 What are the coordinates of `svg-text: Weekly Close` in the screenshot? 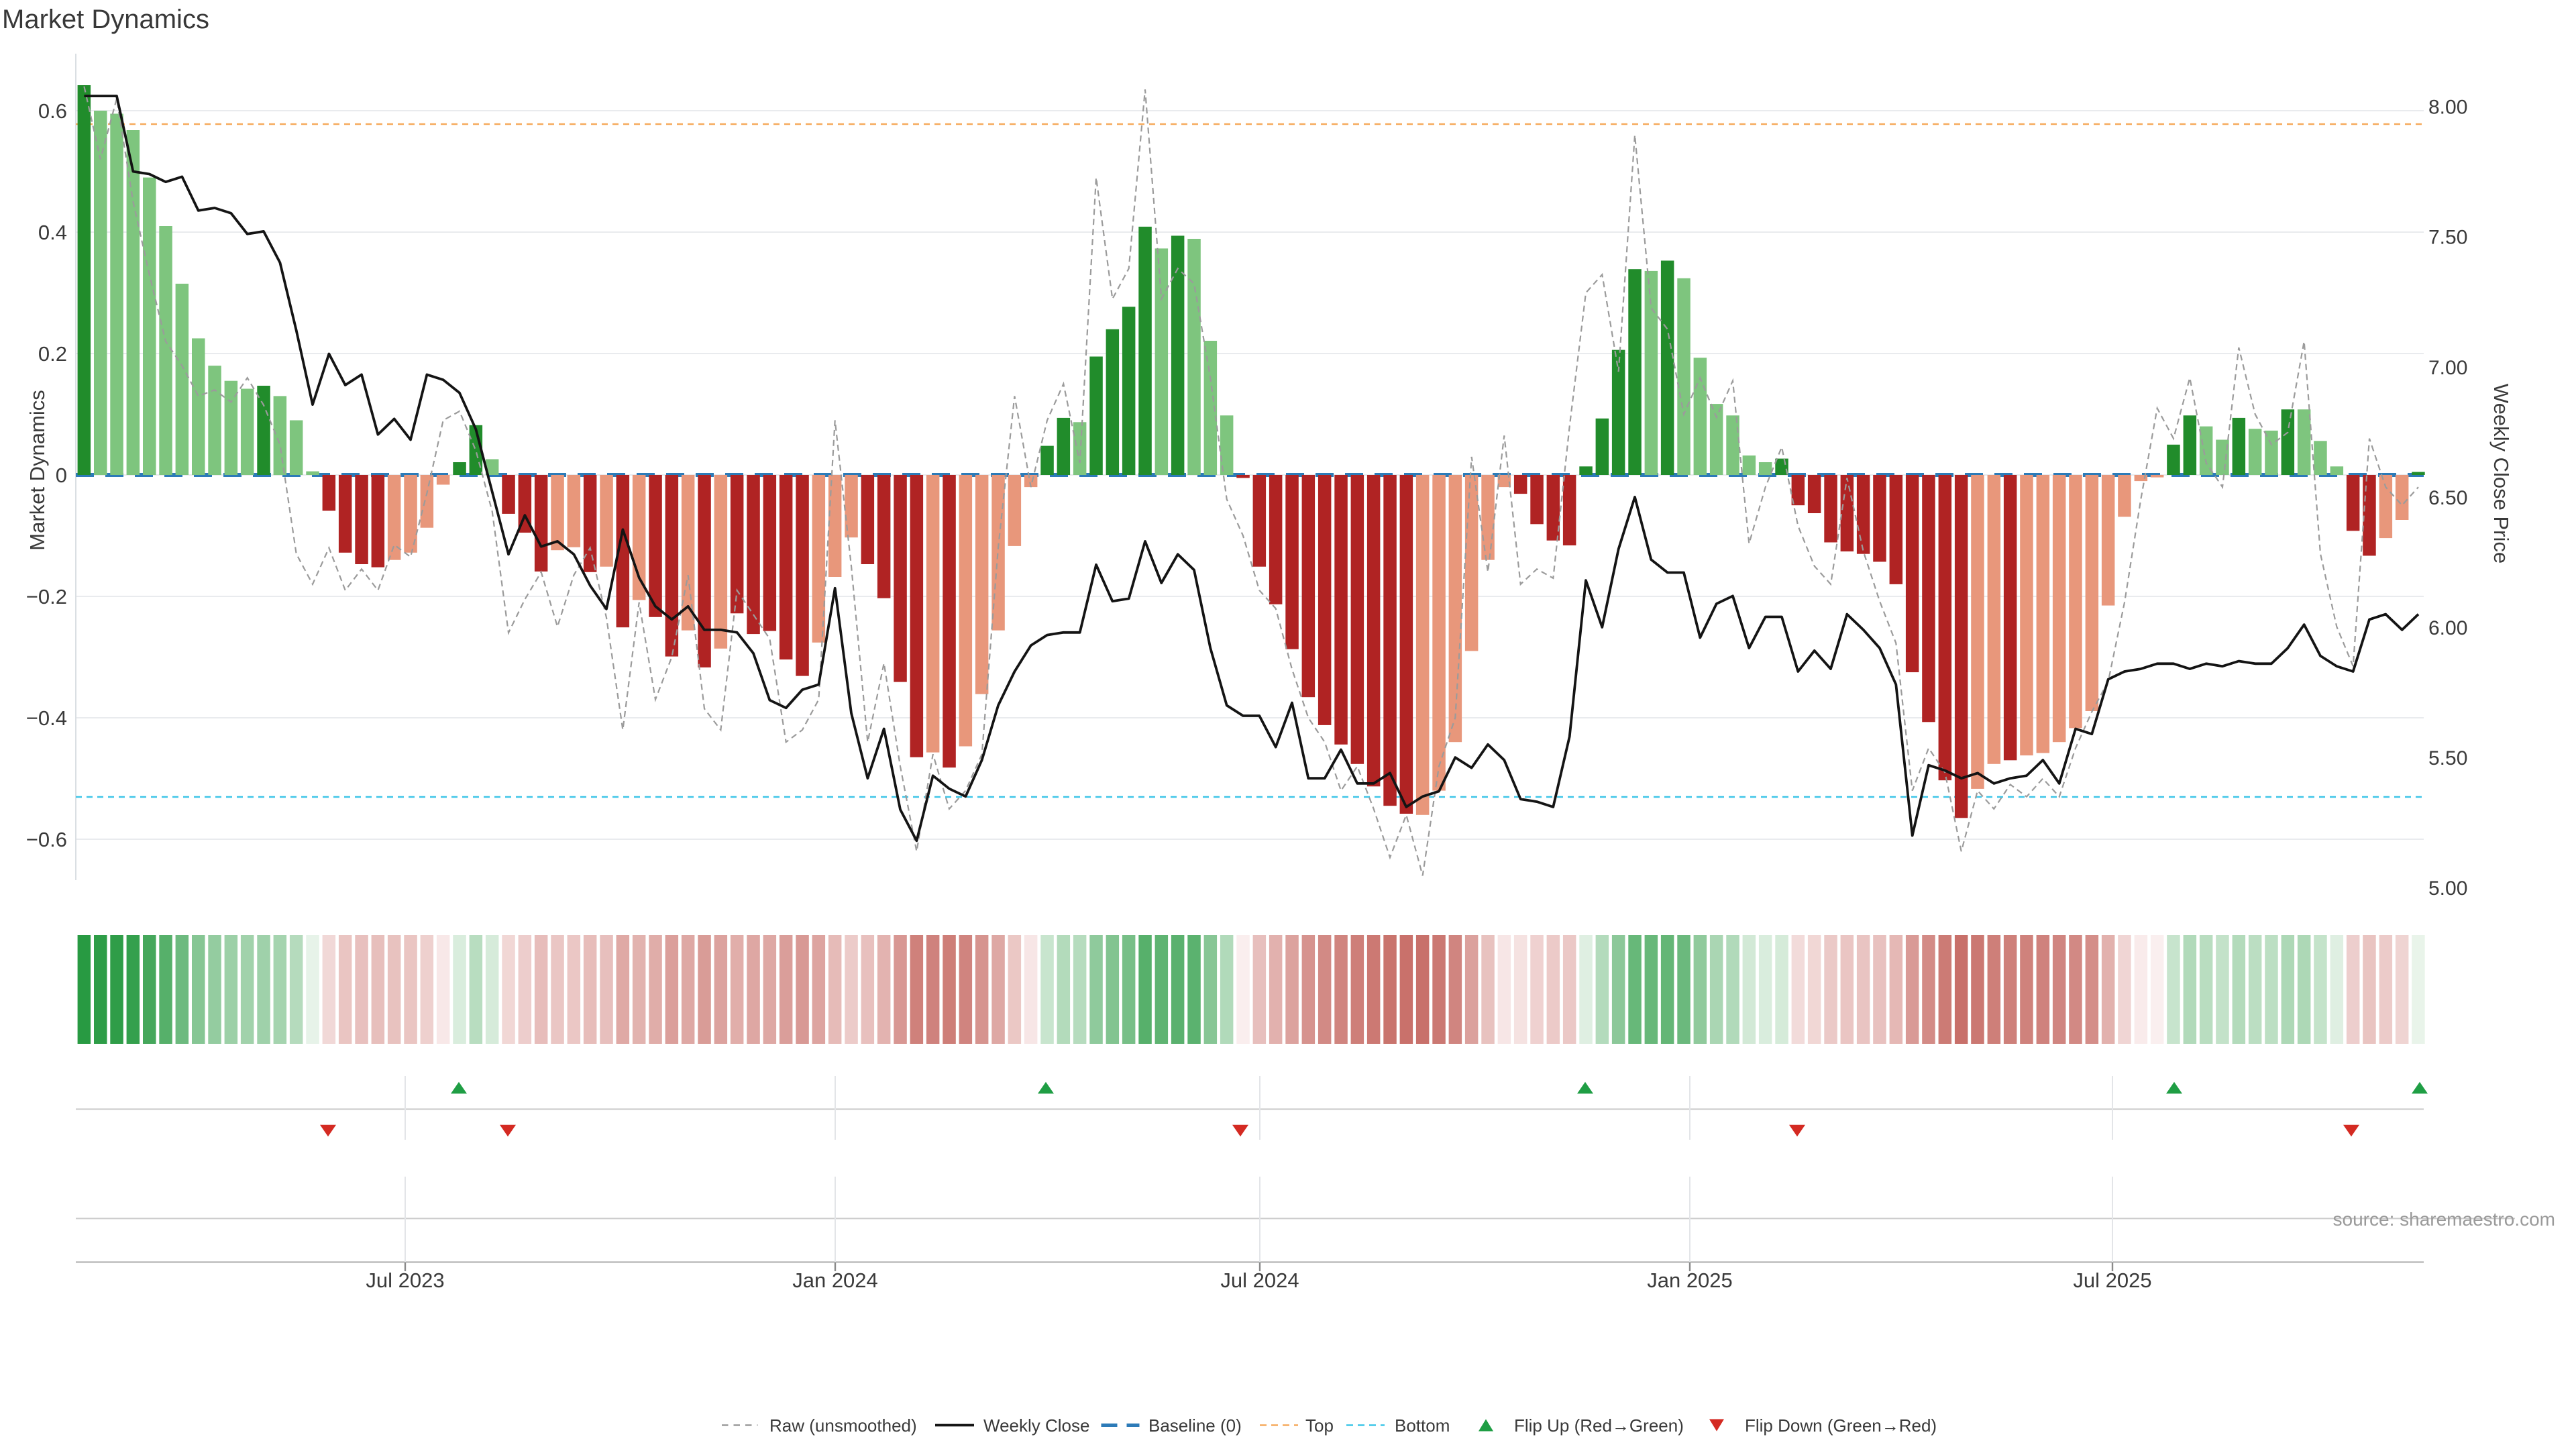 It's located at (1036, 1425).